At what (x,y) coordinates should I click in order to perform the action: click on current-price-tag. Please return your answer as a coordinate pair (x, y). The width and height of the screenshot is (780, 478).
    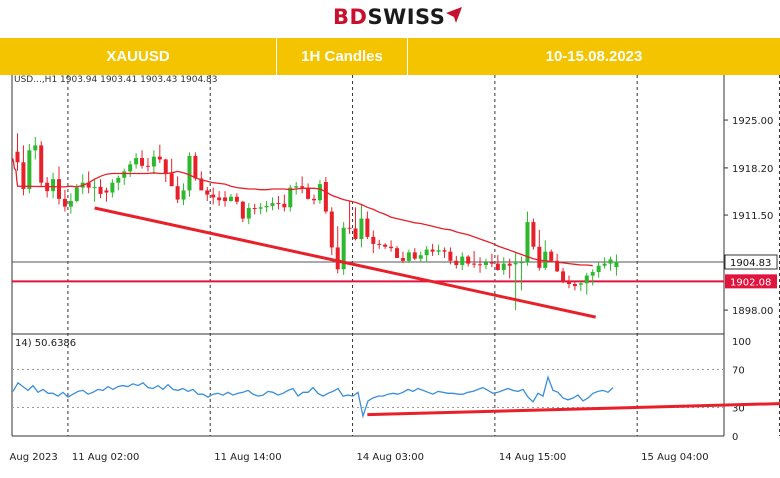
    Looking at the image, I should click on (751, 262).